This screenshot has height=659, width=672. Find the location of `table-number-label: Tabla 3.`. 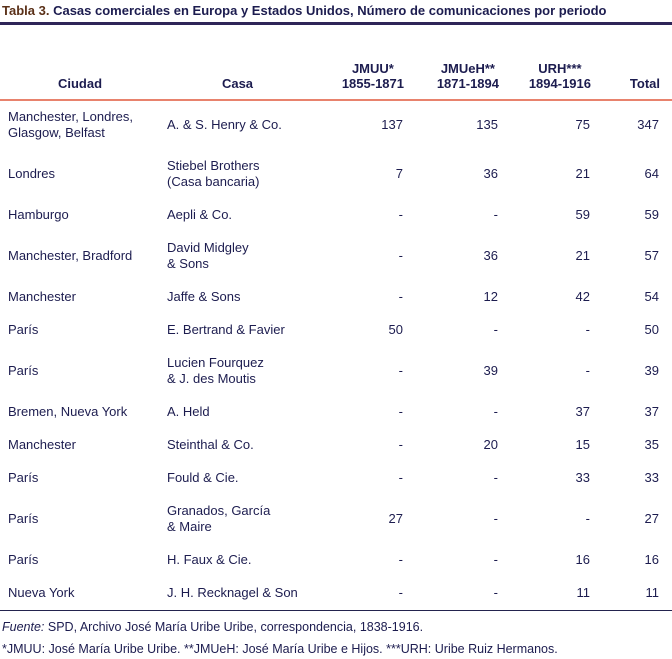

table-number-label: Tabla 3. is located at coordinates (26, 10).